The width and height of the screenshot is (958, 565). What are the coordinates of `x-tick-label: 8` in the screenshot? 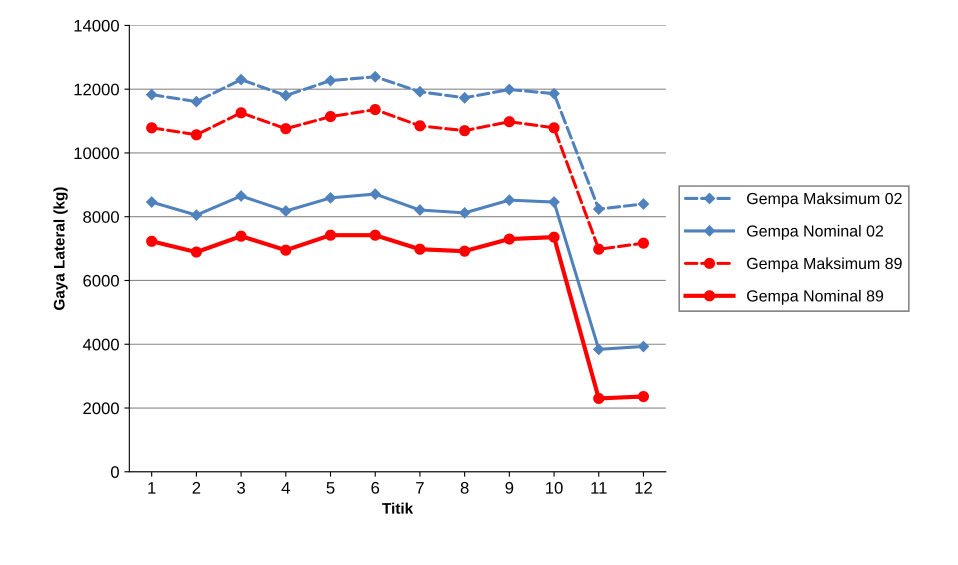 It's located at (464, 488).